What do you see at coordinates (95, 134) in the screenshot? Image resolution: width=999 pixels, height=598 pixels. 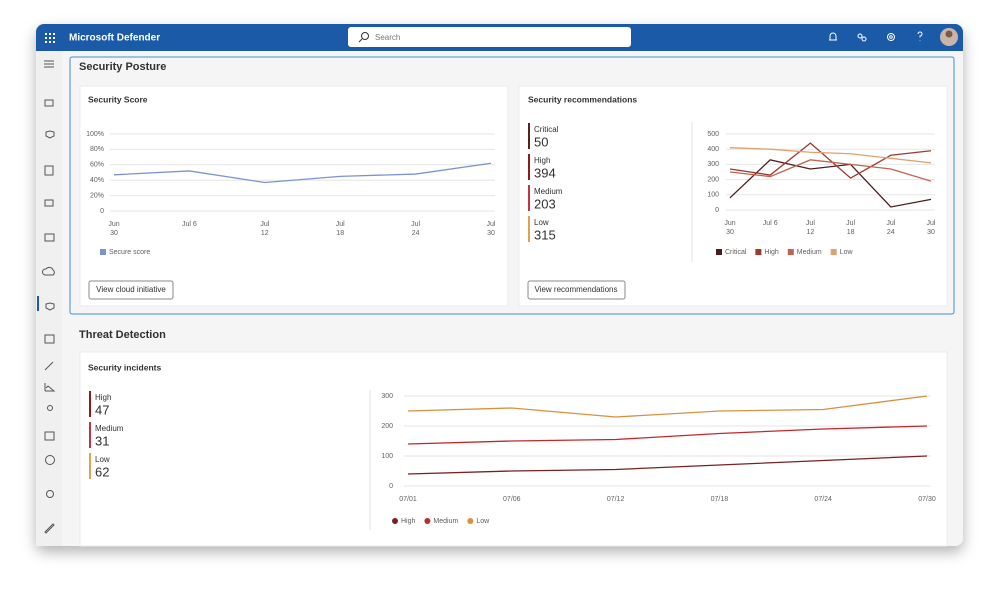 I see `y-tick-label: 100%` at bounding box center [95, 134].